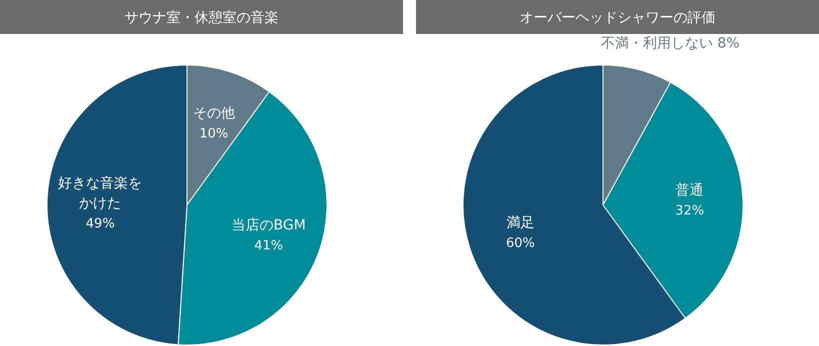 The image size is (819, 346). Describe the element at coordinates (689, 211) in the screenshot. I see `data-label: 32%` at that location.